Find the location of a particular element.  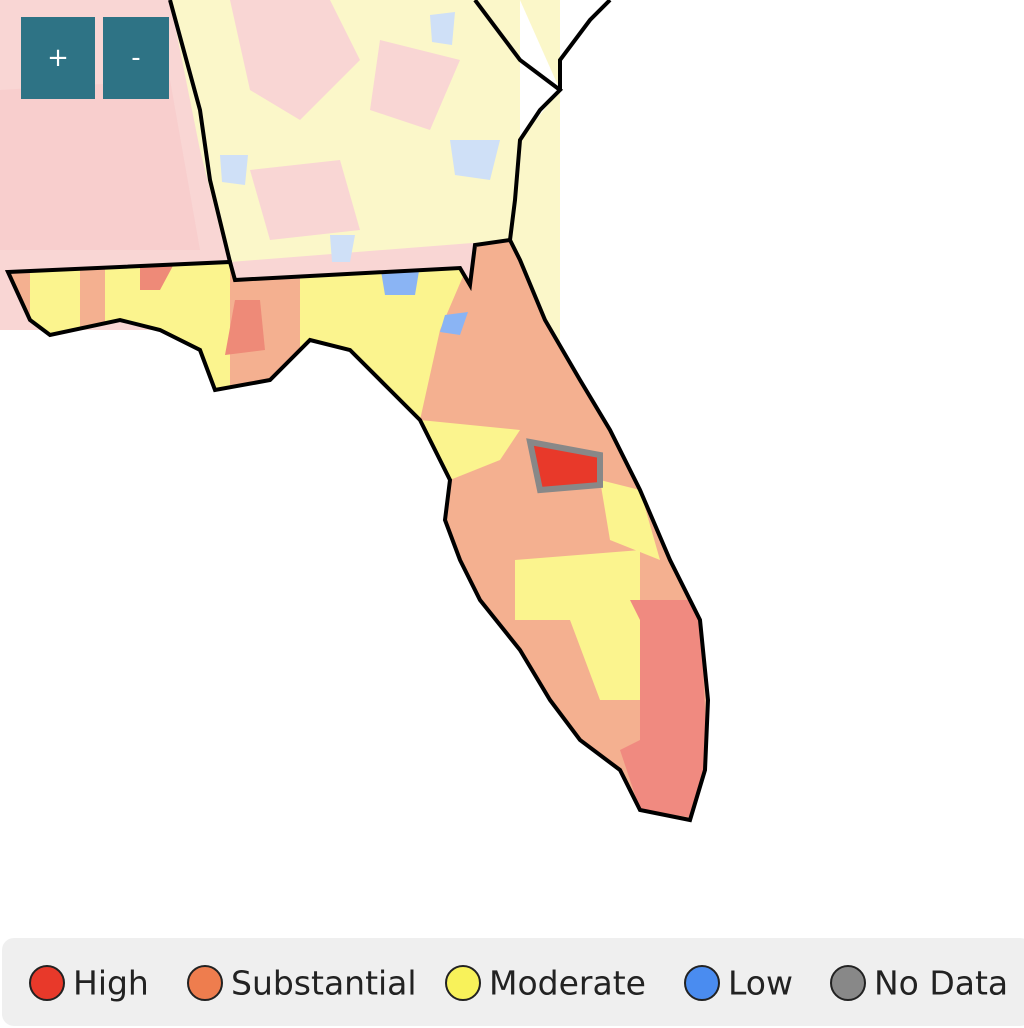

county-low is located at coordinates (454, 323).